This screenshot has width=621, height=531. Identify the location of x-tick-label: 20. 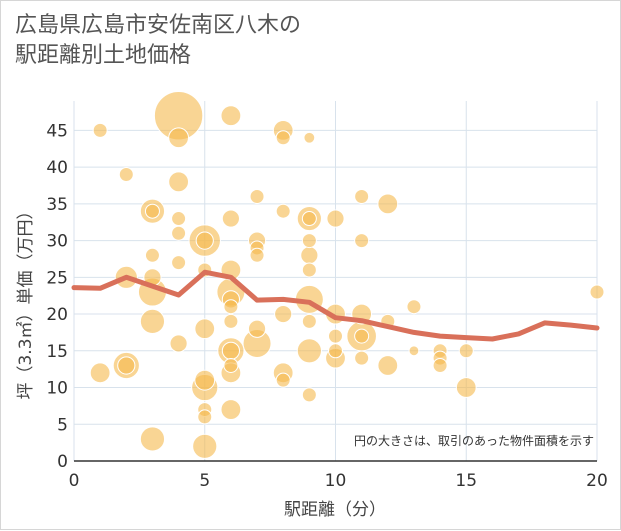
(597, 481).